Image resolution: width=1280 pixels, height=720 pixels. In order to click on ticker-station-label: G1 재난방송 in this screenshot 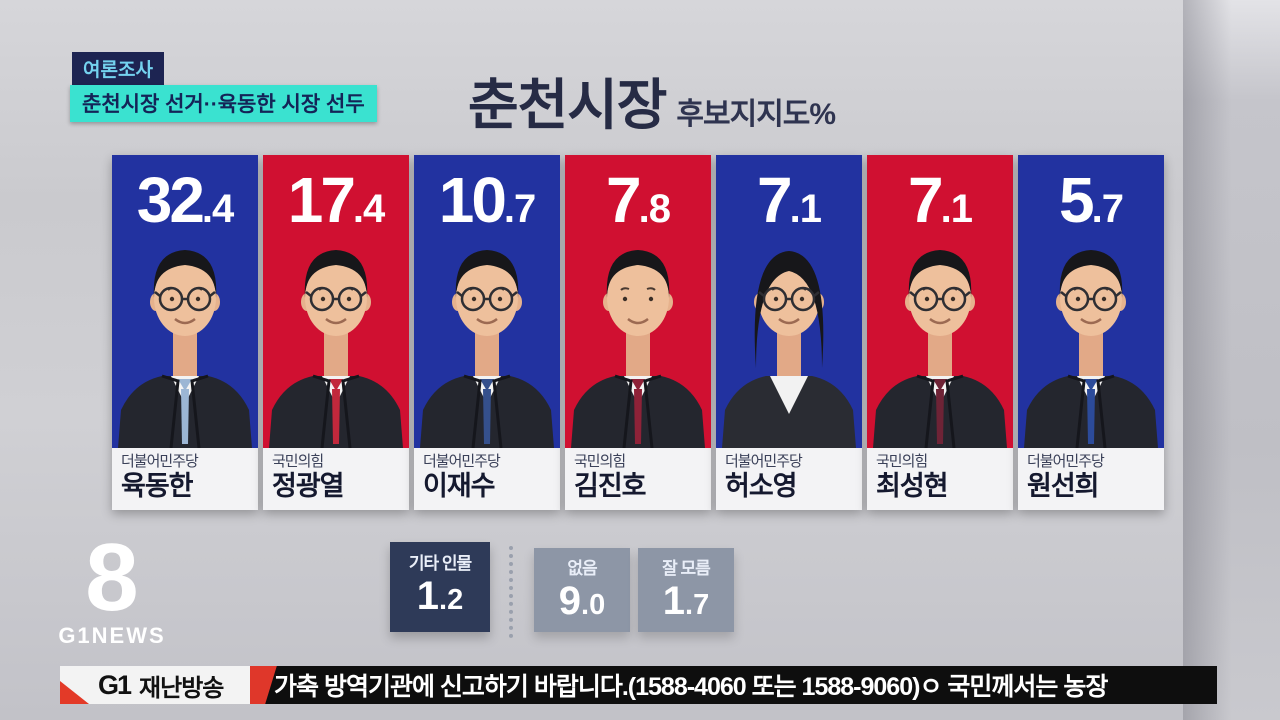, I will do `click(155, 685)`.